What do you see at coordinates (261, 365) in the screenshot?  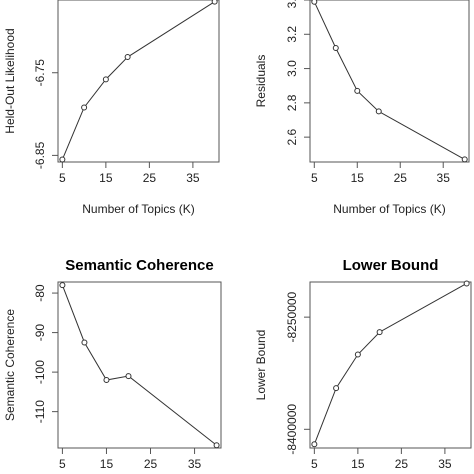 I see `lower-bound-y-axis-label: Lower Bound` at bounding box center [261, 365].